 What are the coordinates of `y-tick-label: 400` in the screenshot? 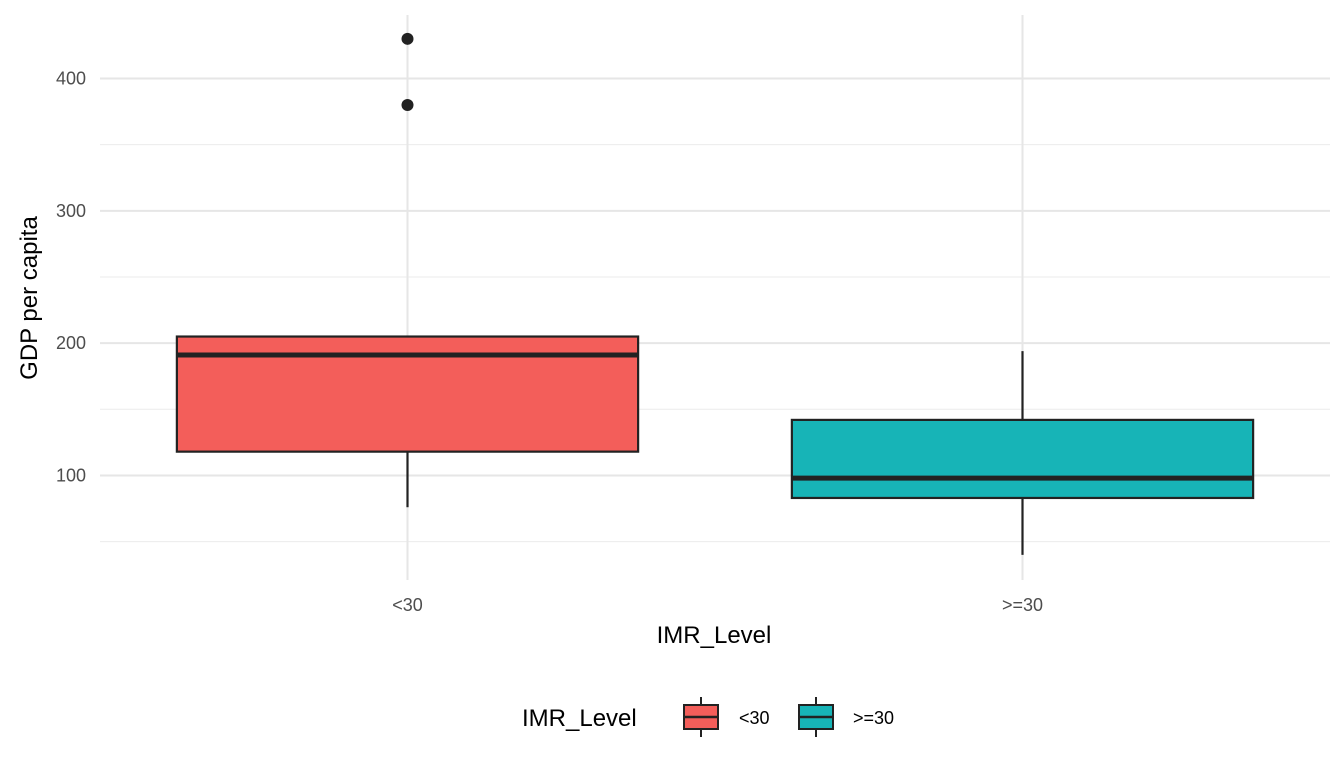 It's located at (71, 79).